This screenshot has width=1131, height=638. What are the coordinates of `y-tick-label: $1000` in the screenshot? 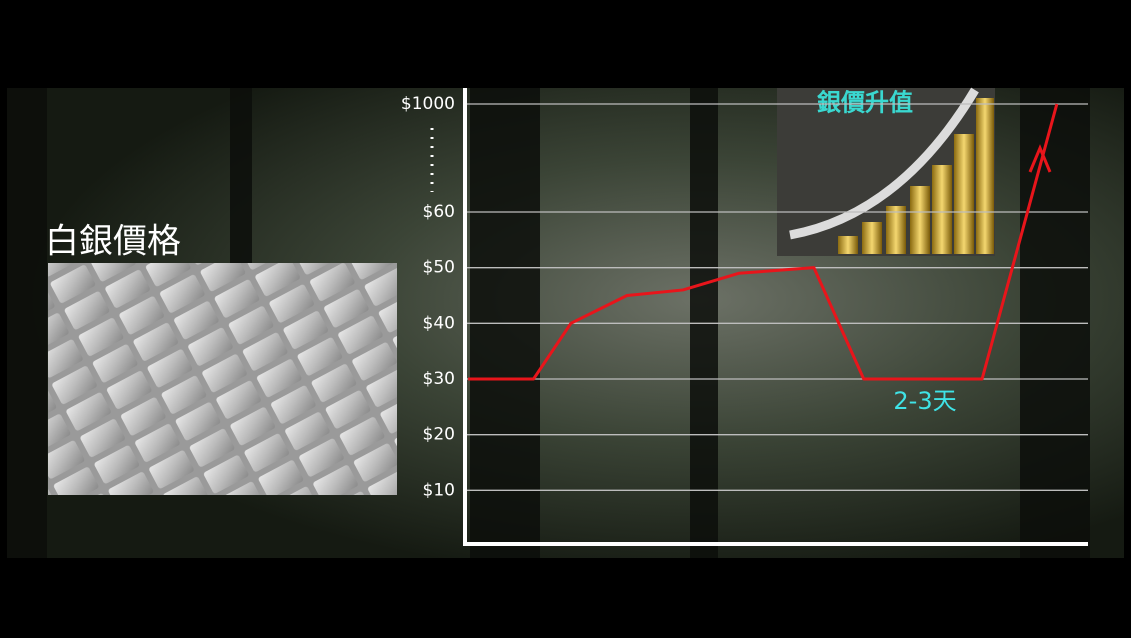 It's located at (428, 104).